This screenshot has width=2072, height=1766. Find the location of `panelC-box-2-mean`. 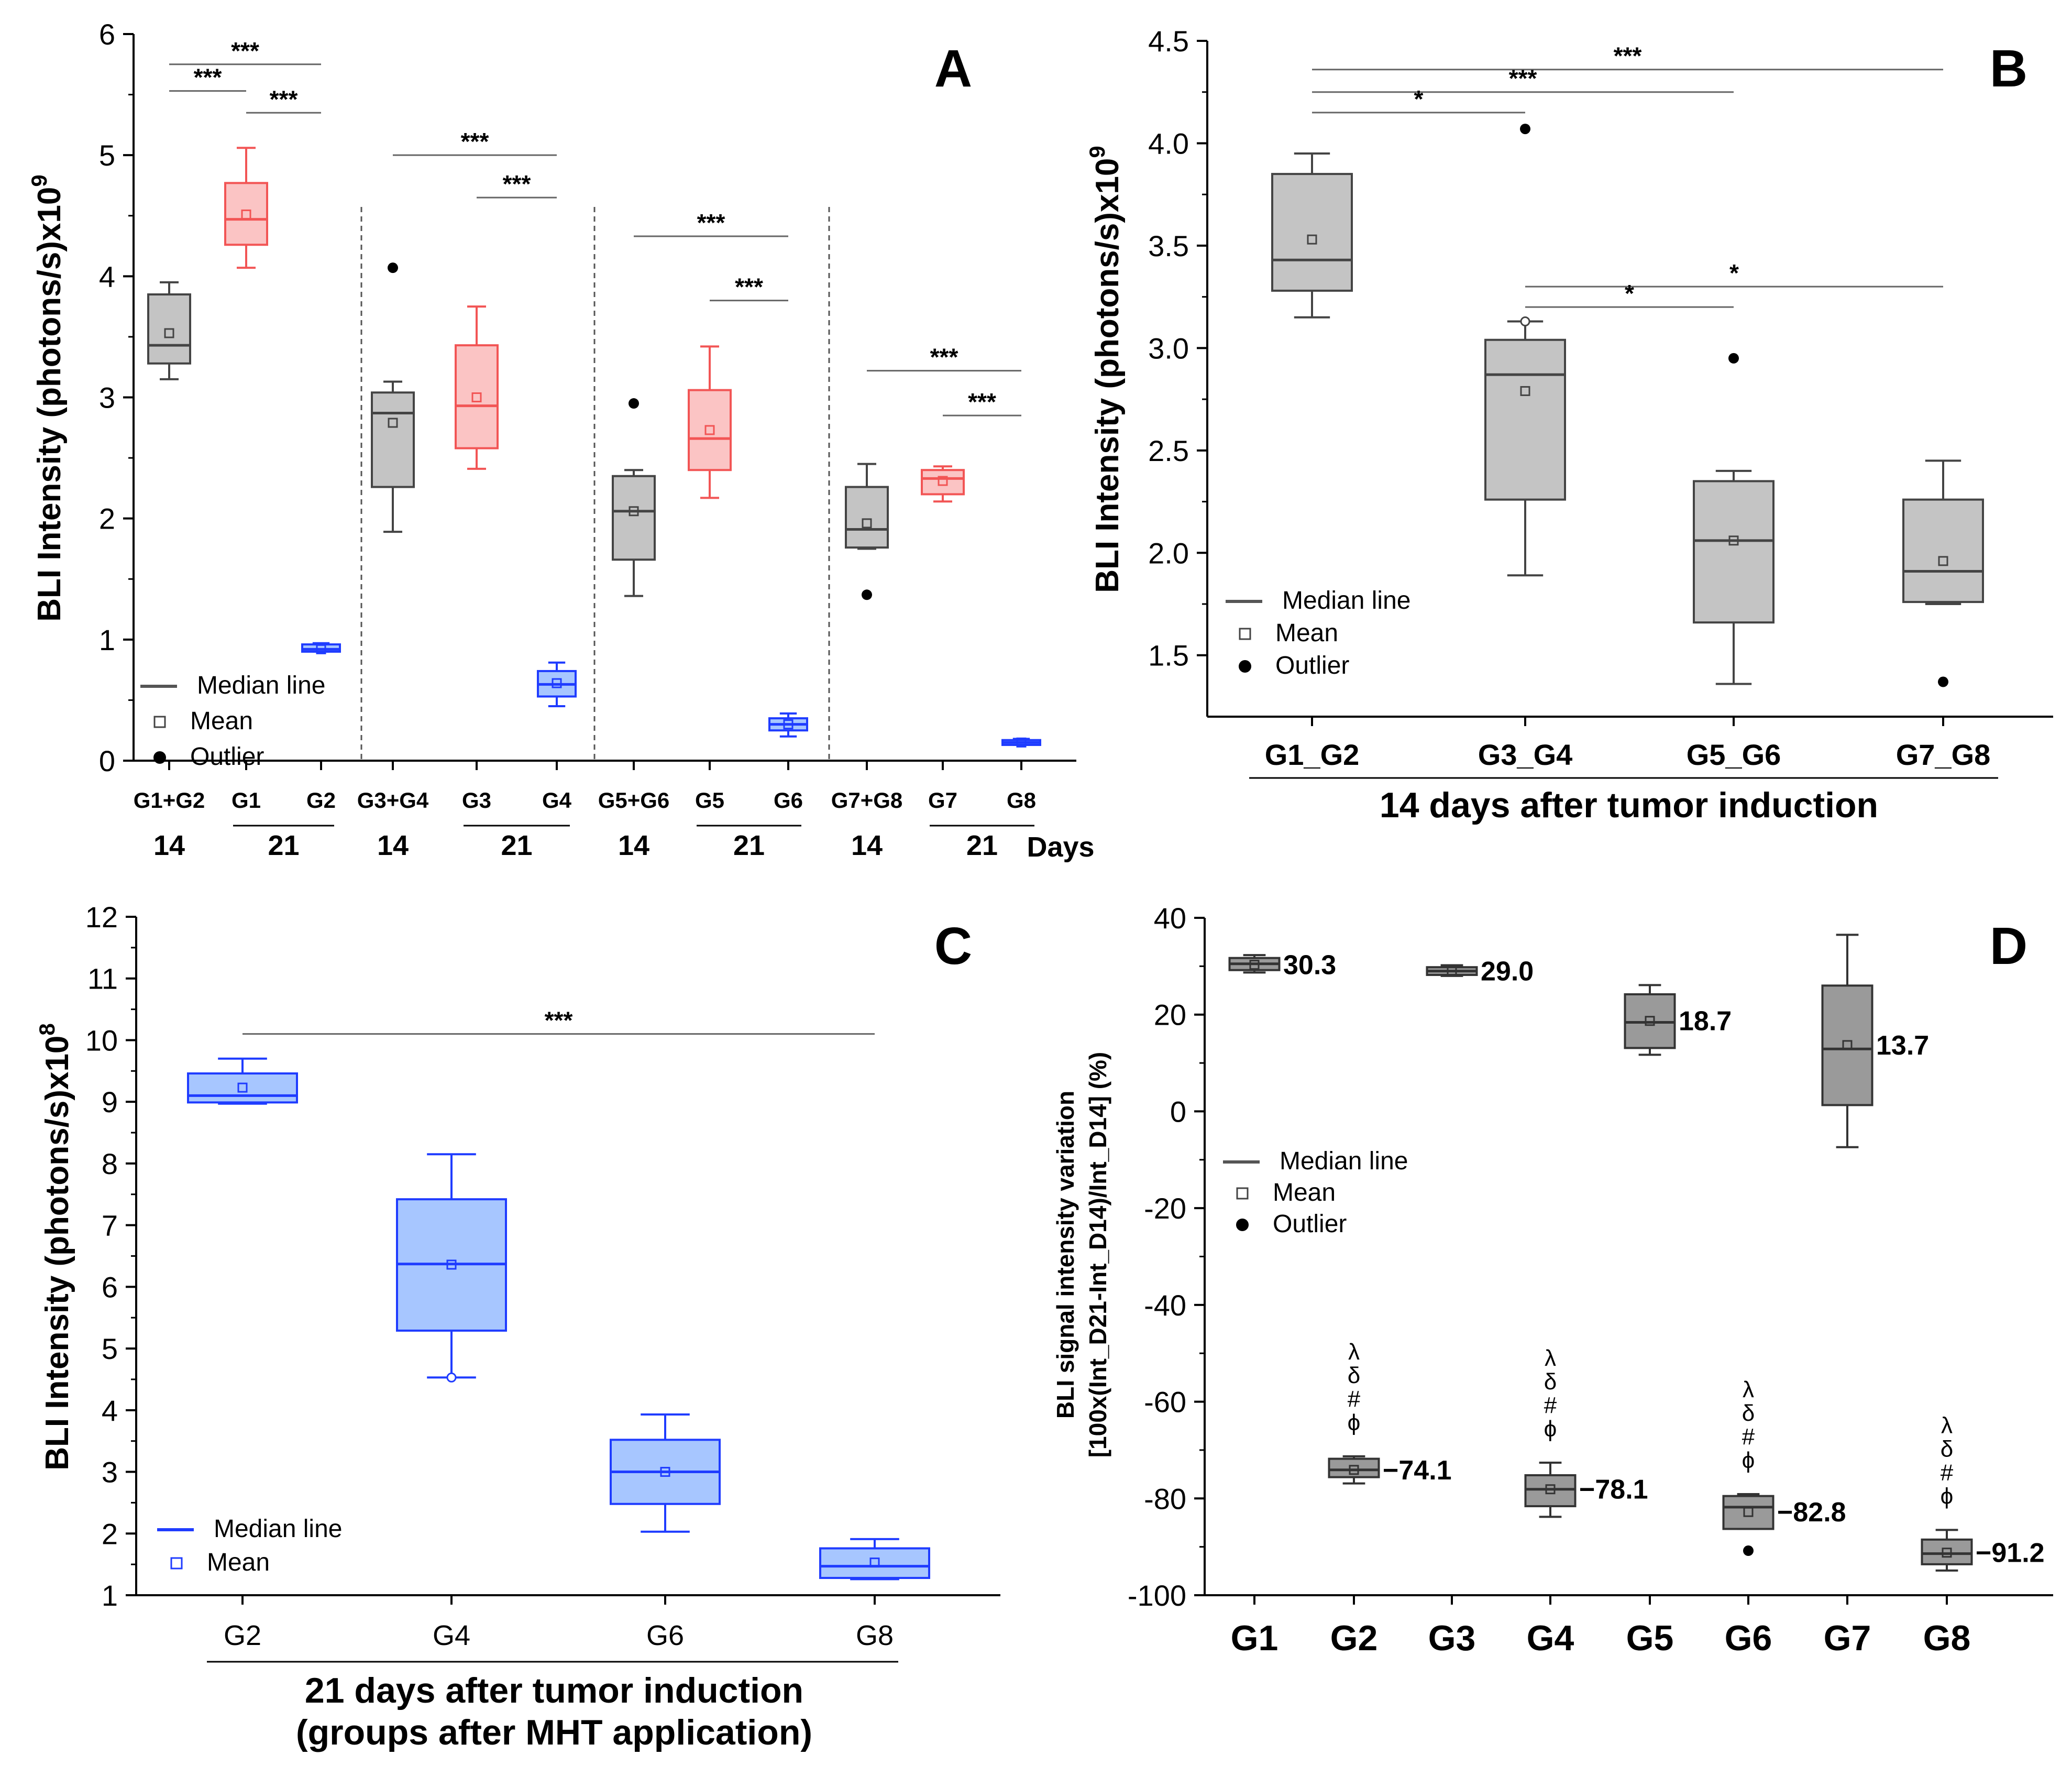

panelC-box-2-mean is located at coordinates (665, 1472).